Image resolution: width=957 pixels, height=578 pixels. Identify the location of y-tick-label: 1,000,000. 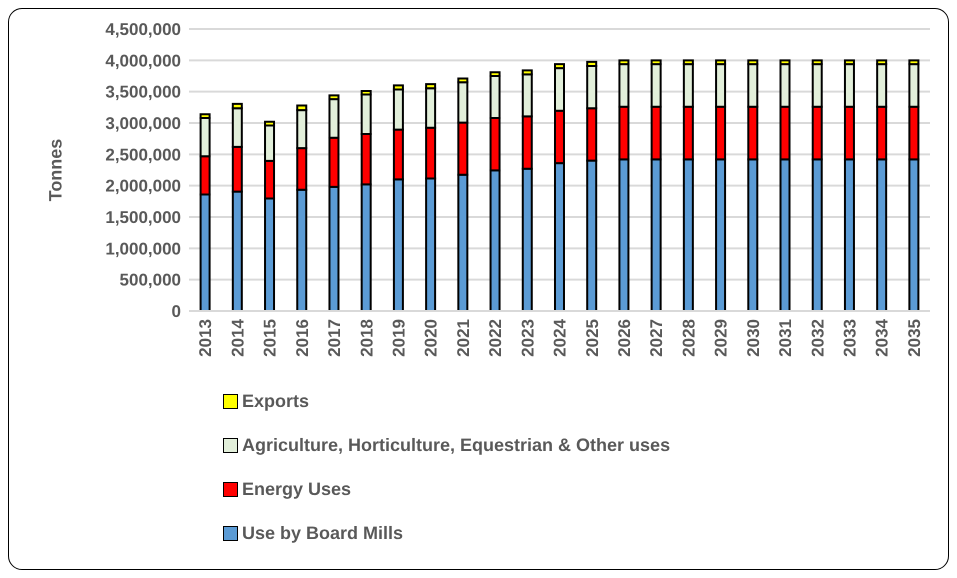
(143, 248).